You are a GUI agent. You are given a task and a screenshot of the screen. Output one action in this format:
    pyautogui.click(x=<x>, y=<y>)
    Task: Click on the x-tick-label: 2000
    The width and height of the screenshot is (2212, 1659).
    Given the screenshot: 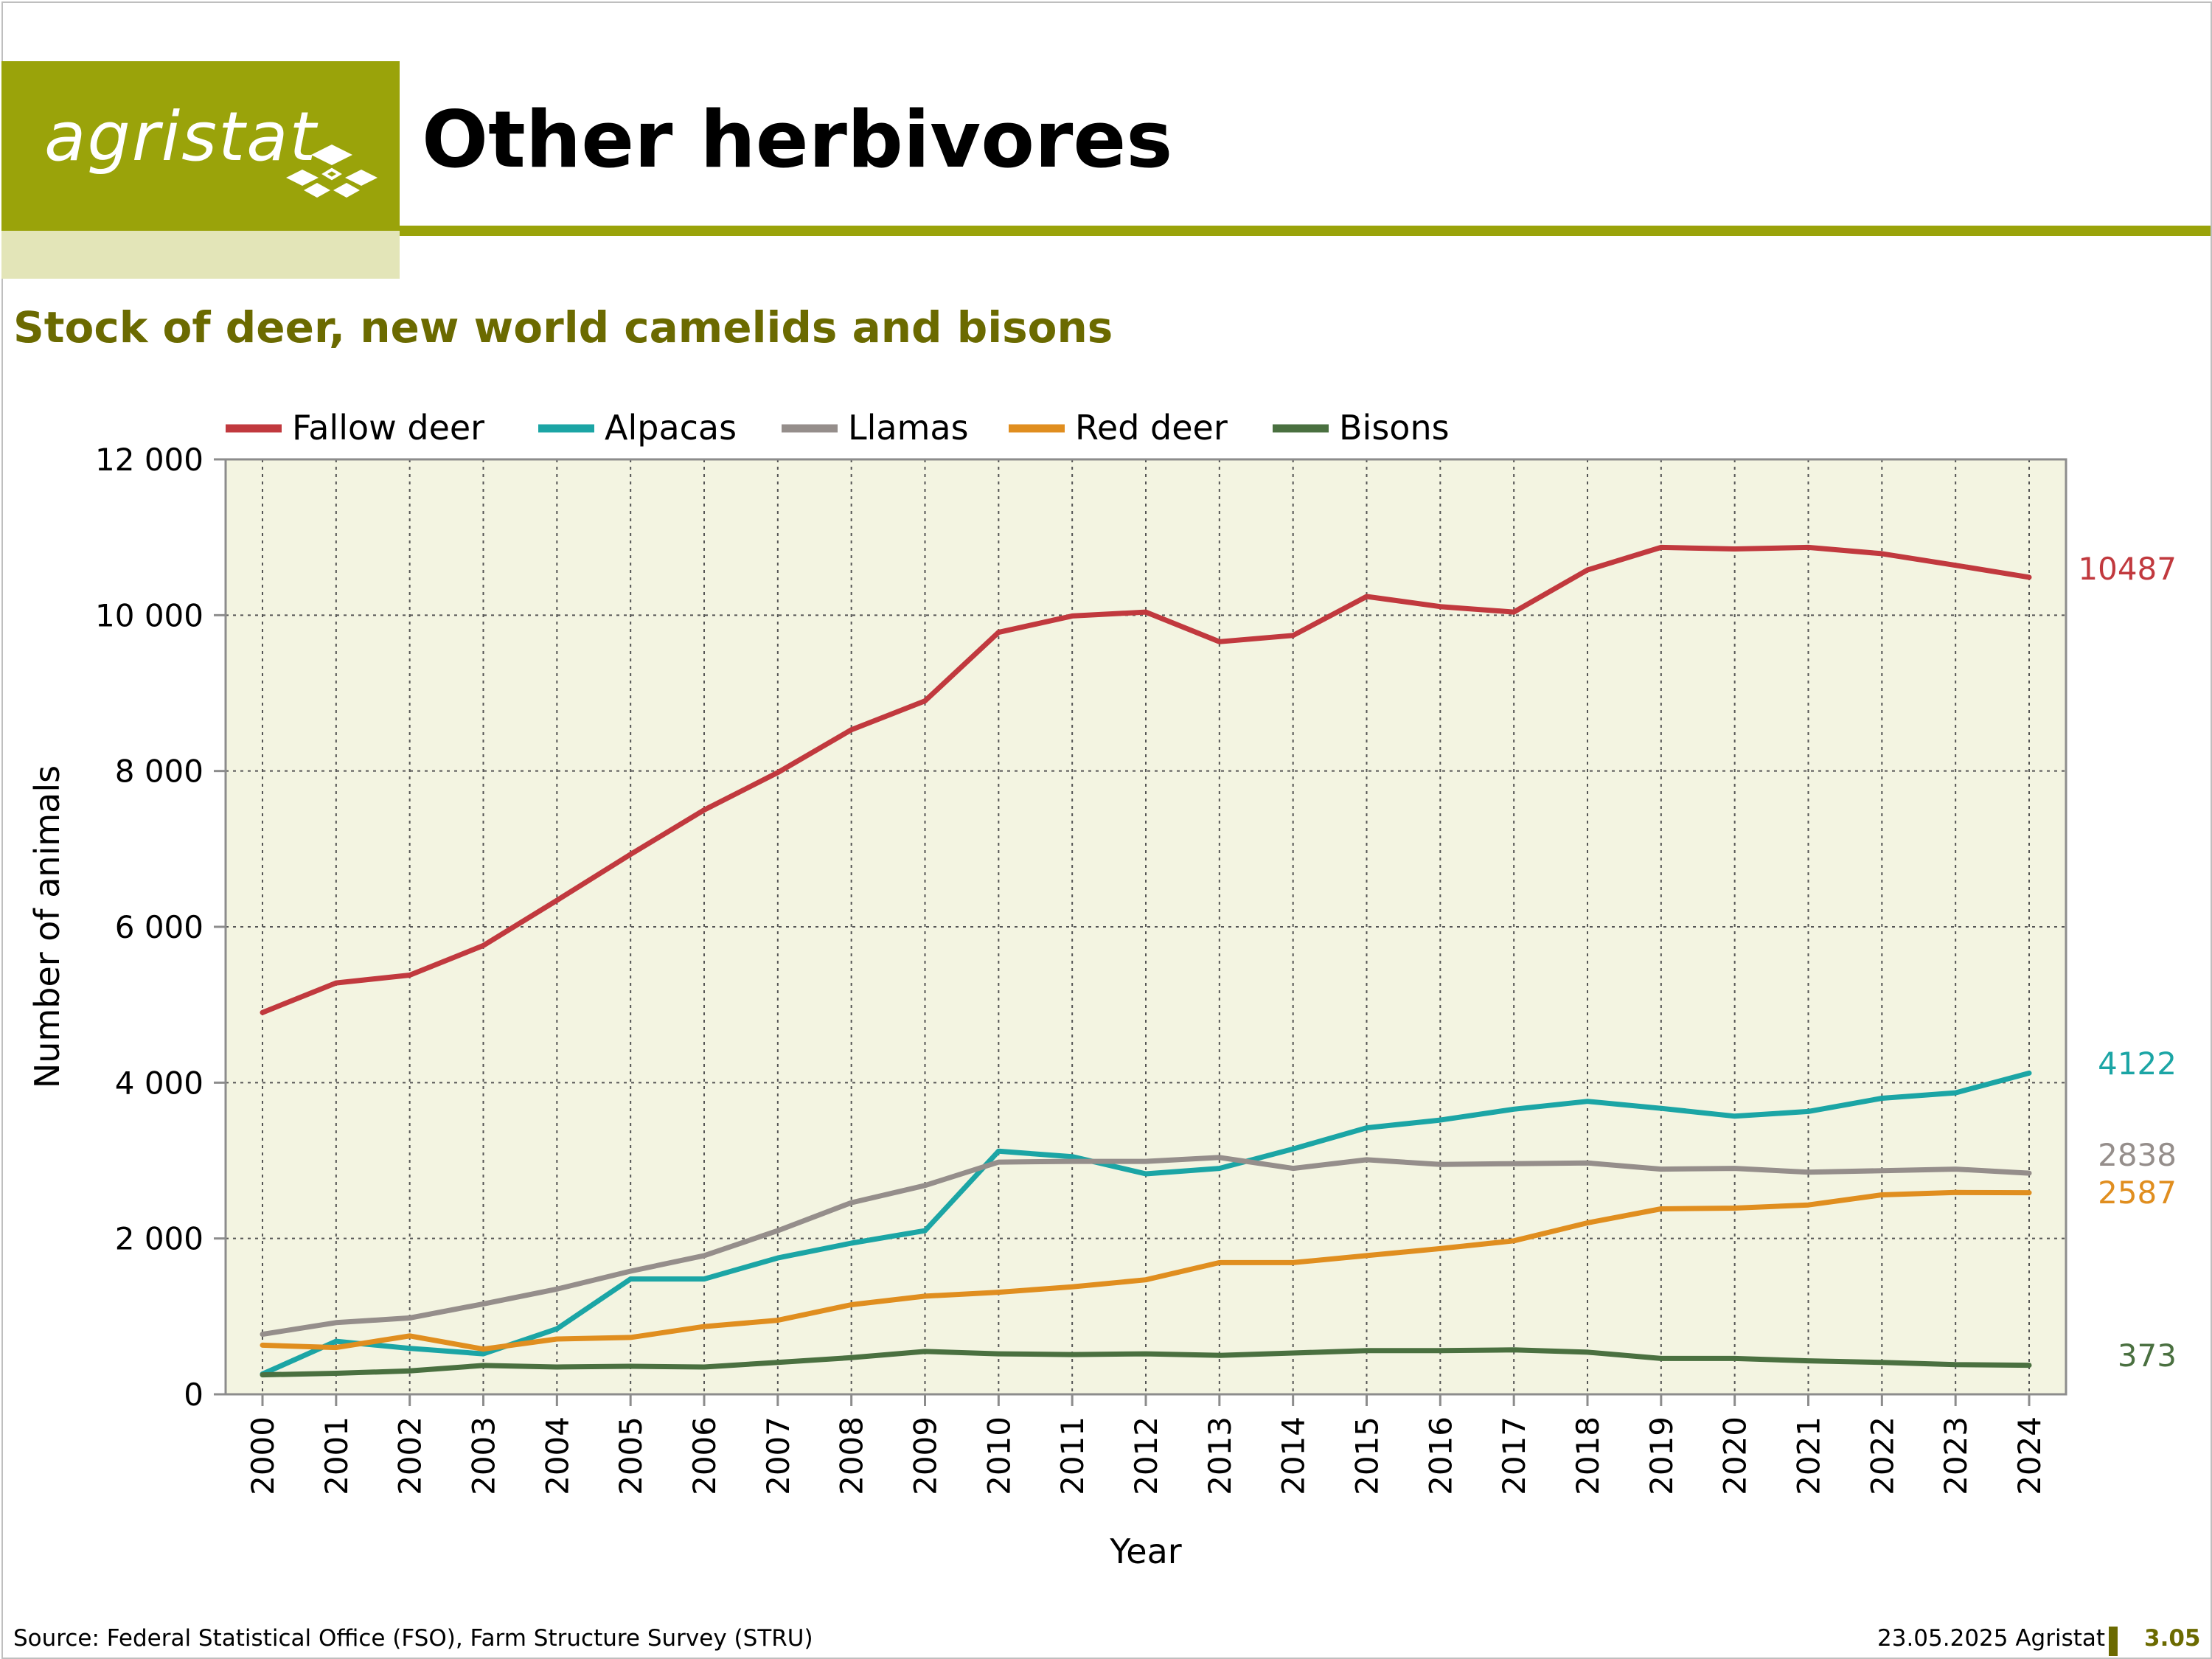 What is the action you would take?
    pyautogui.click(x=263, y=1455)
    